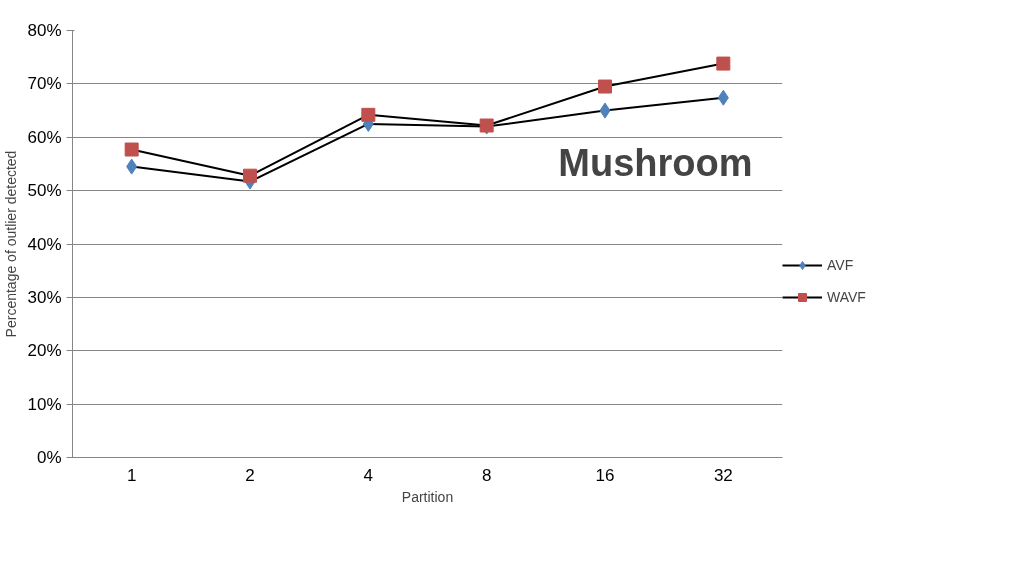  I want to click on y-tick-label: 30%, so click(44, 297).